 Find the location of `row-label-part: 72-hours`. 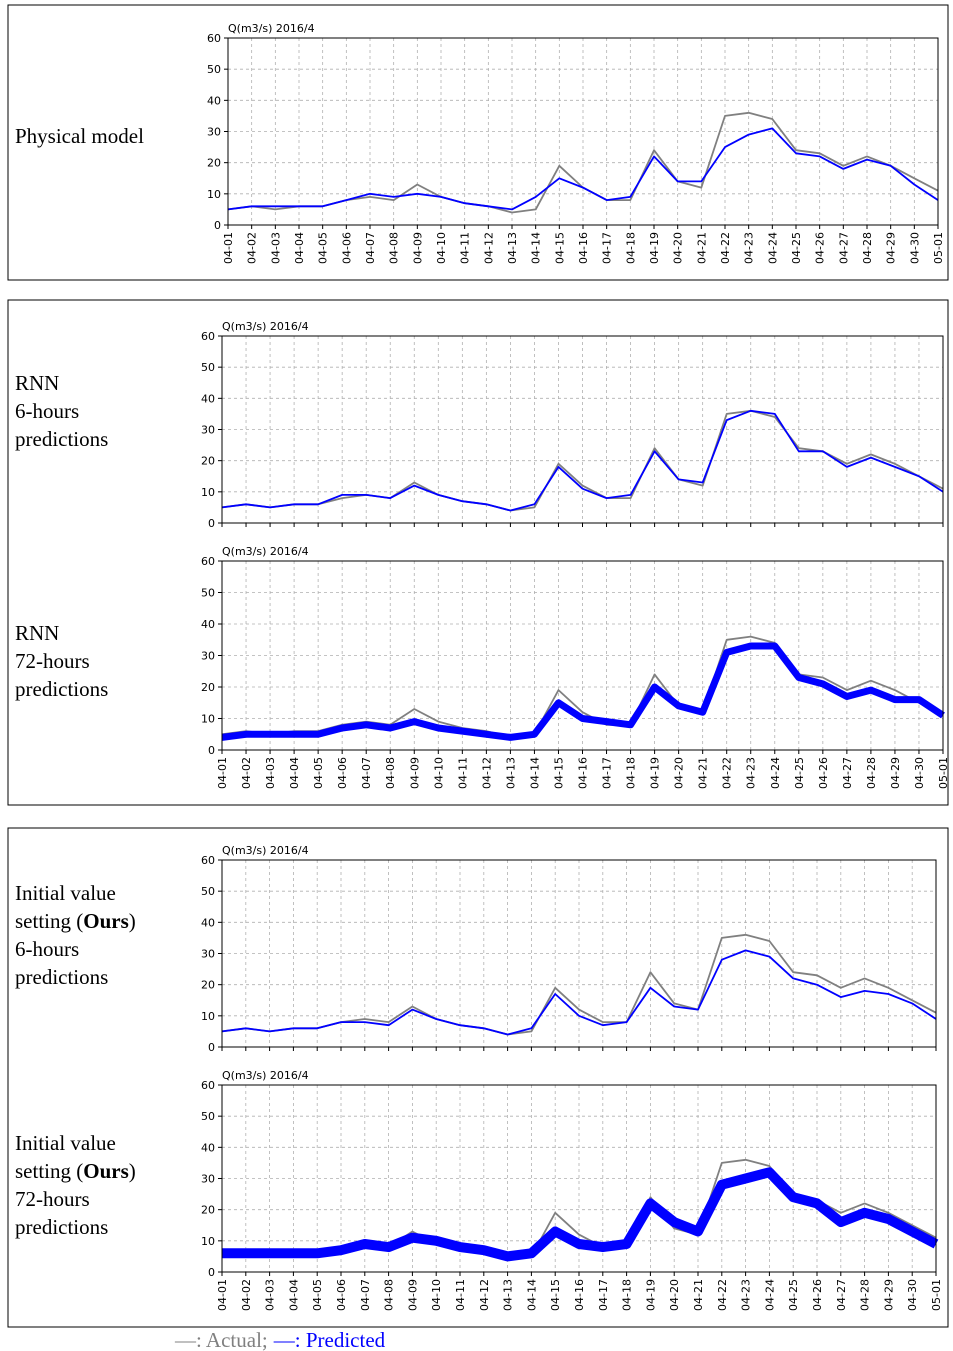

row-label-part: 72-hours is located at coordinates (52, 1199).